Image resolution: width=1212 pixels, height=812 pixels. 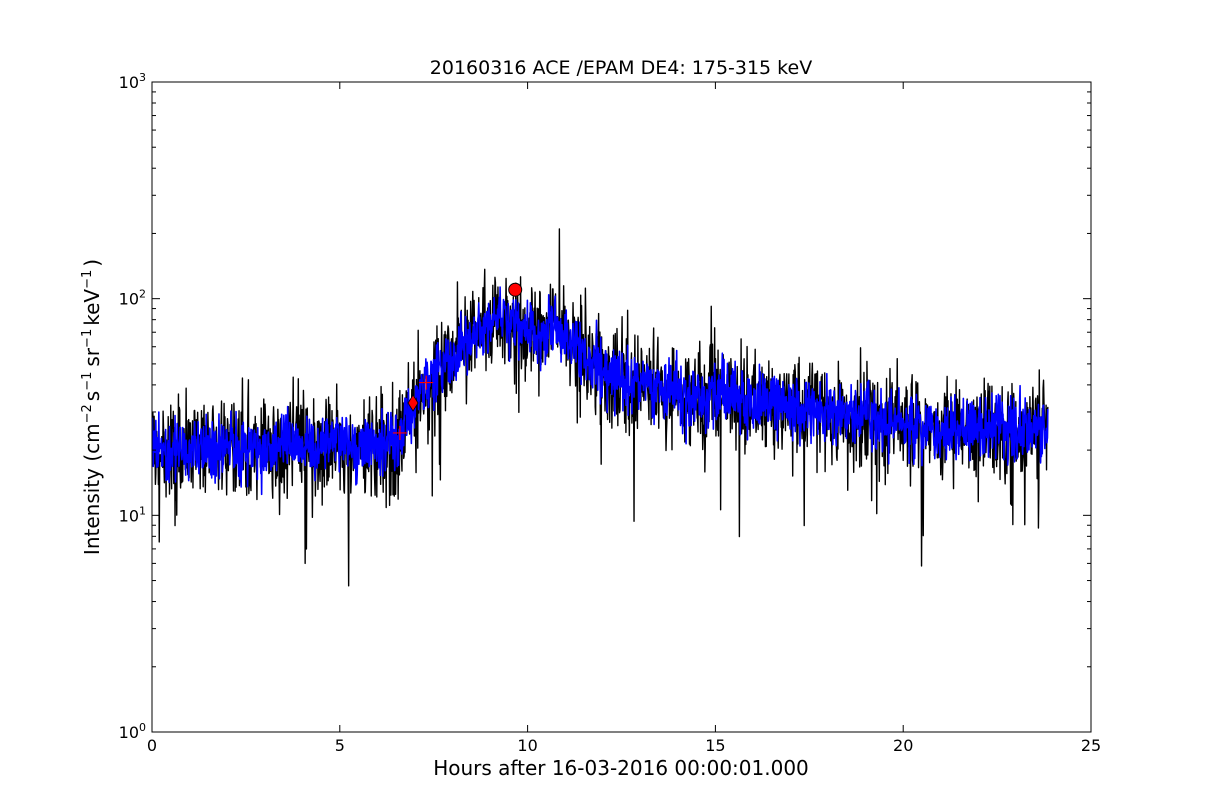 I want to click on y-tick-label-2: 10², so click(x=132, y=298).